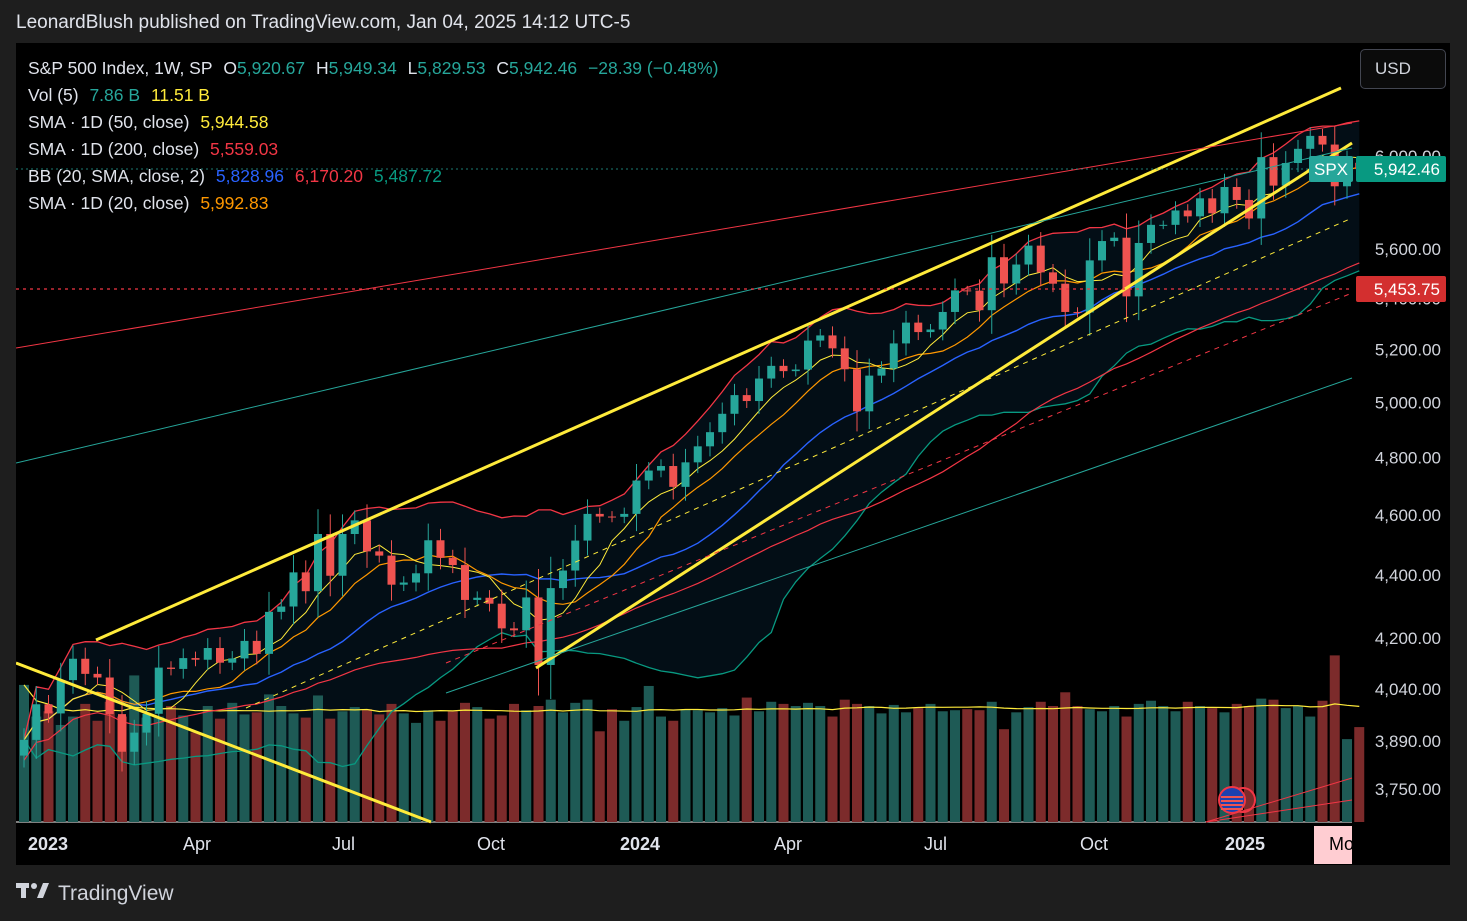  What do you see at coordinates (197, 844) in the screenshot?
I see `time-tick-label: Apr` at bounding box center [197, 844].